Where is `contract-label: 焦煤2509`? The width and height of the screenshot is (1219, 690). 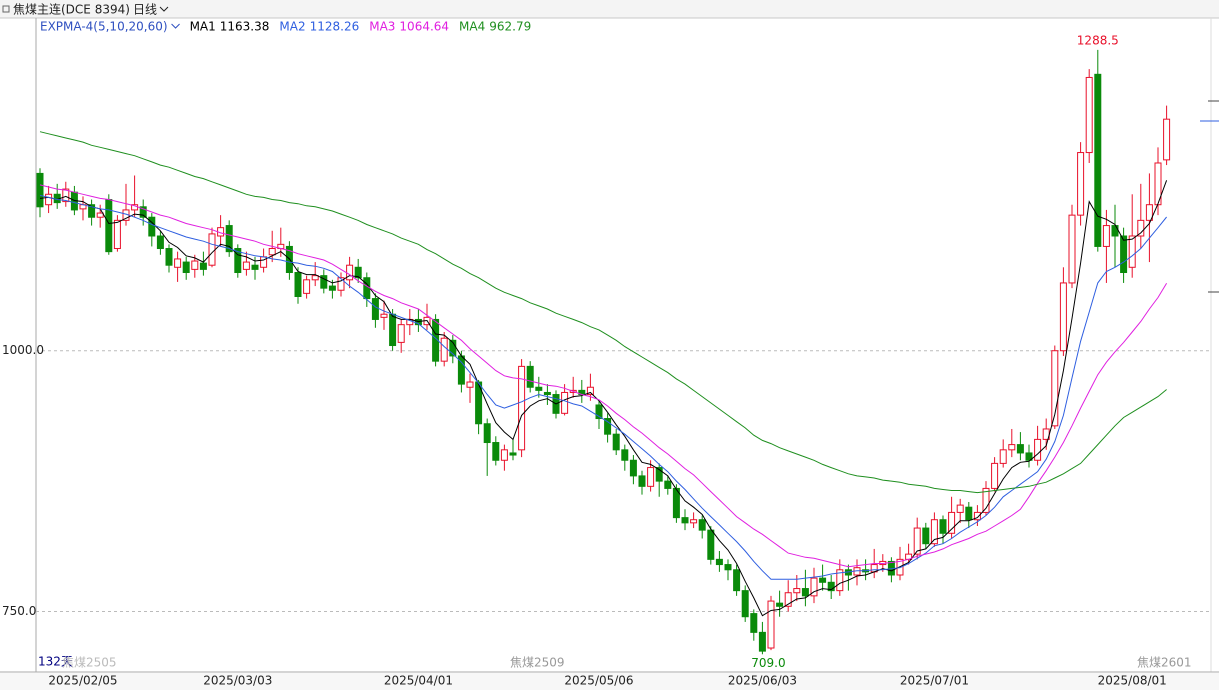
contract-label: 焦煤2509 is located at coordinates (537, 663).